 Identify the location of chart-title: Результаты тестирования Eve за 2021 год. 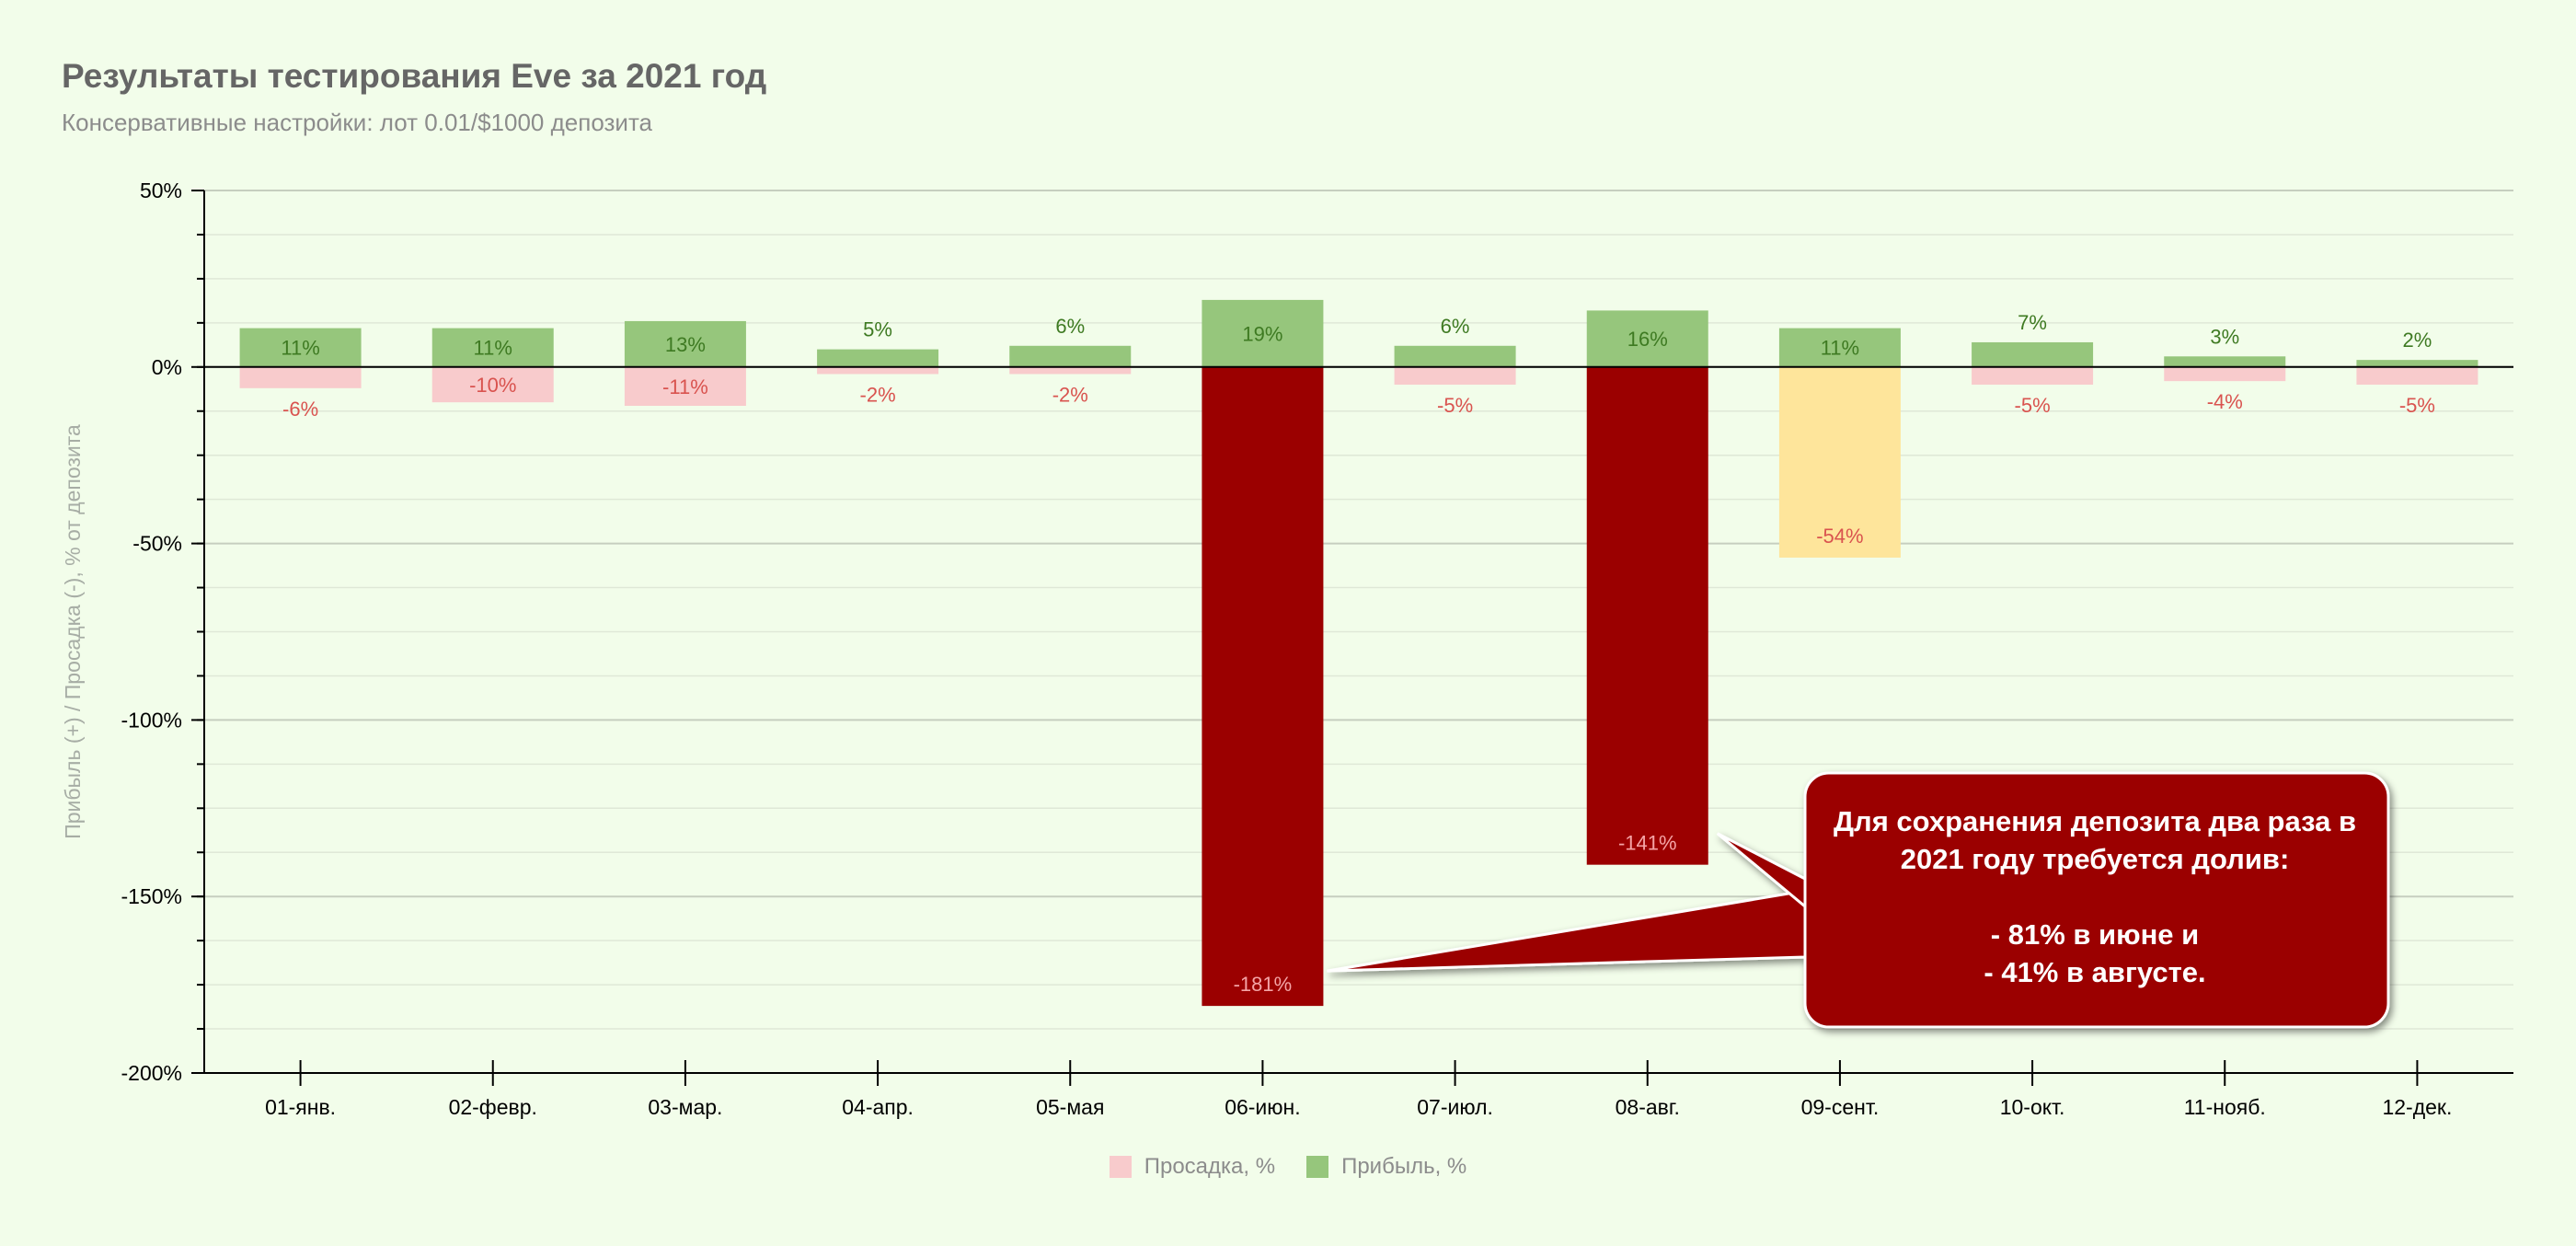
(414, 76).